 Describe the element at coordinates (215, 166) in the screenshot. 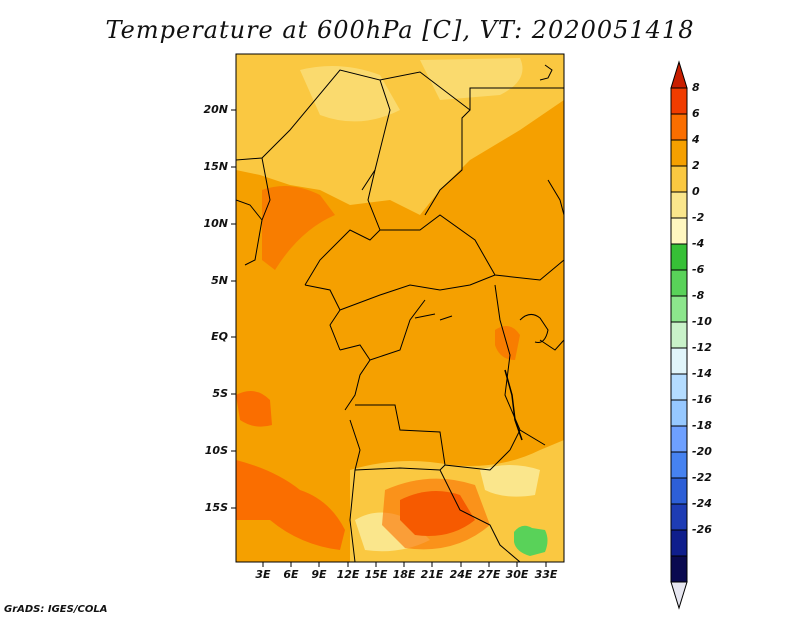

I see `lat-label: 15N` at that location.